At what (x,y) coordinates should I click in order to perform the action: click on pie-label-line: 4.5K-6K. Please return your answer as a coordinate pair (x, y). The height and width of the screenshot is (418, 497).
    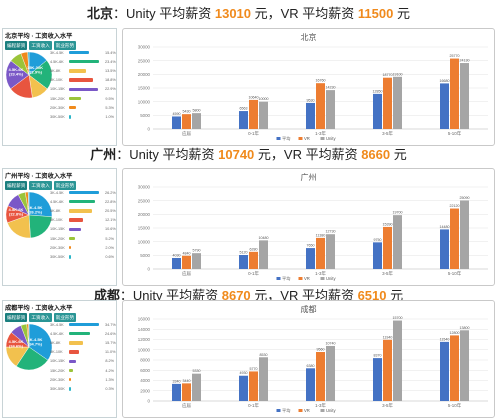
    Looking at the image, I should click on (16, 209).